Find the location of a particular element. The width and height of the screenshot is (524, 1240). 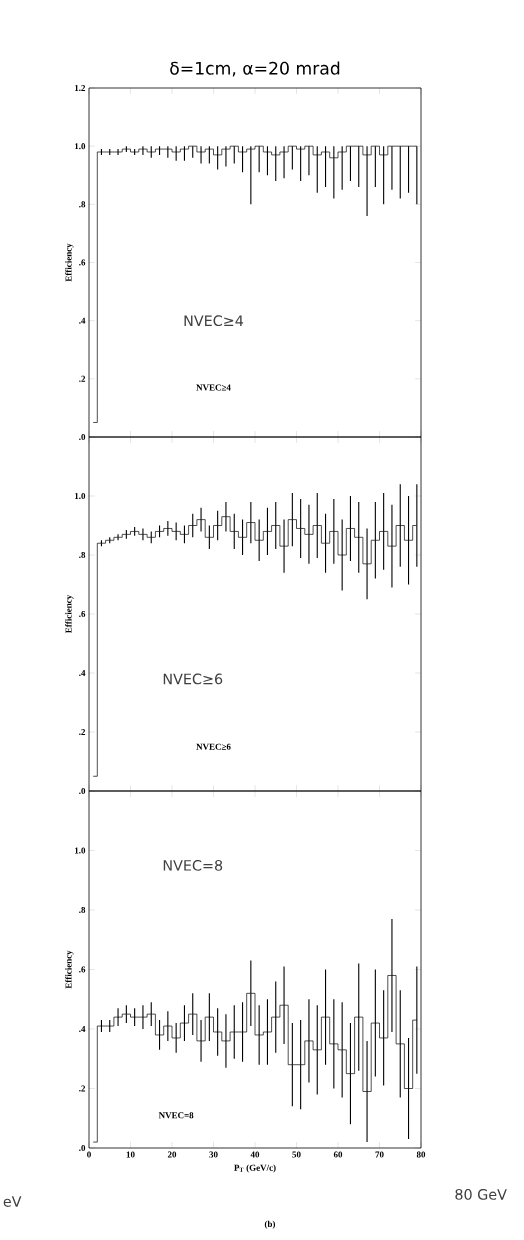

x-tick-label: 60 is located at coordinates (338, 1154).